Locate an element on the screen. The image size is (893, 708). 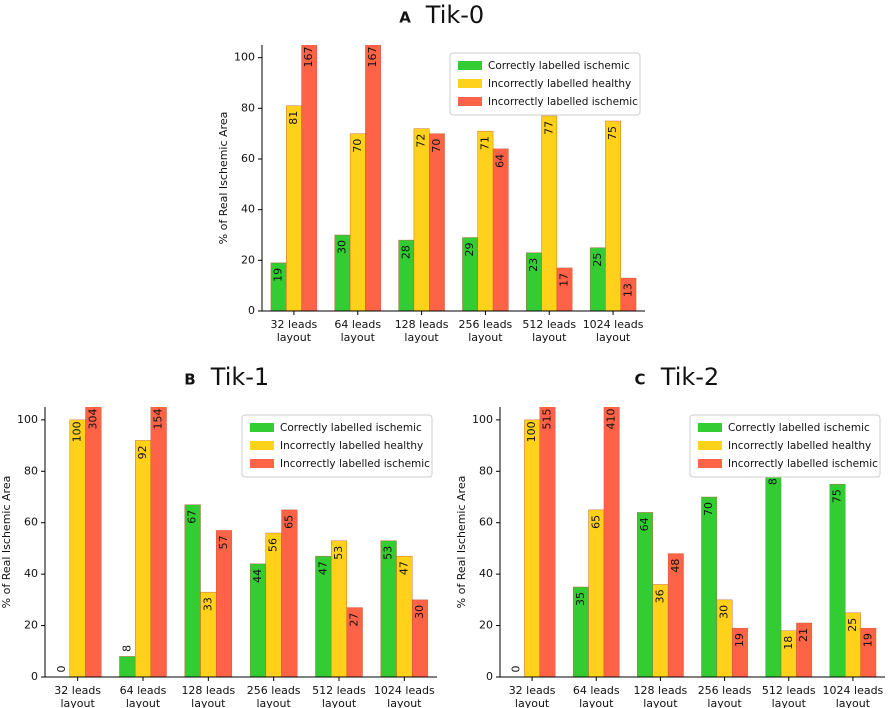
value-label: 13 is located at coordinates (627, 290).